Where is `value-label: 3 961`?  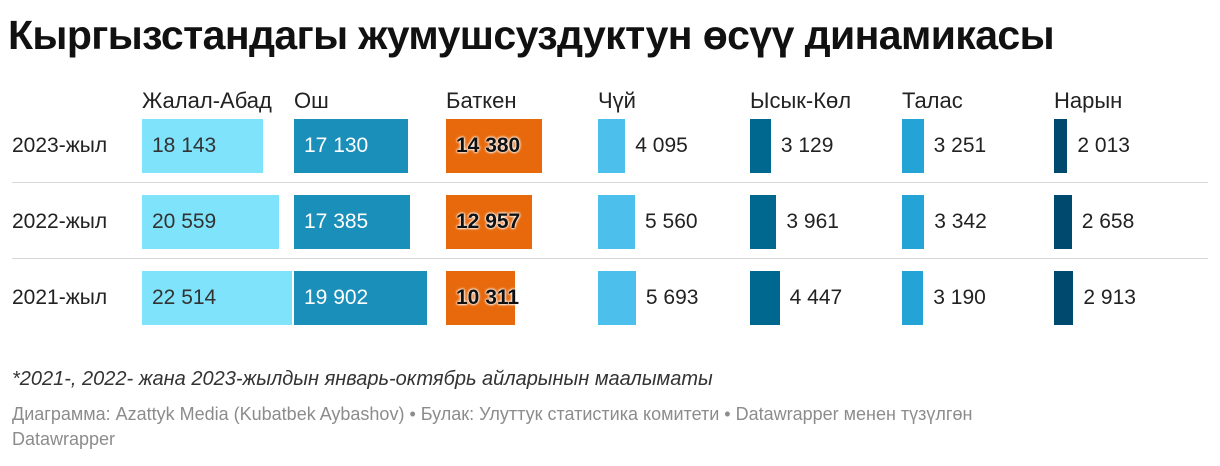 value-label: 3 961 is located at coordinates (812, 221).